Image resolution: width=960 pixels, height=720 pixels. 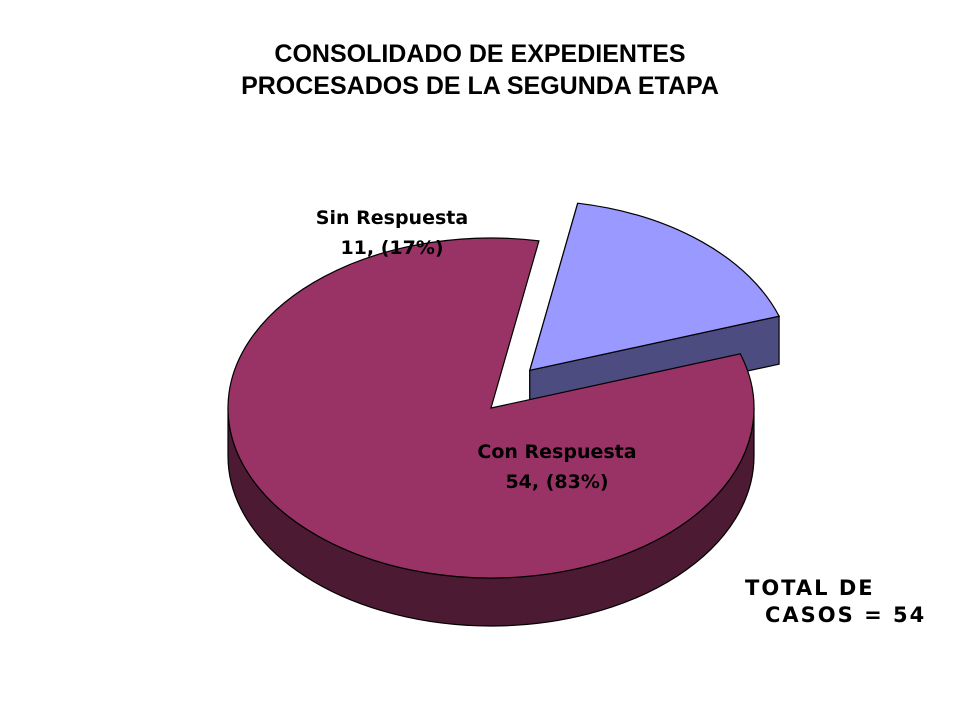 I want to click on slice-value-con-respuesta: 54, (83%), so click(x=556, y=482).